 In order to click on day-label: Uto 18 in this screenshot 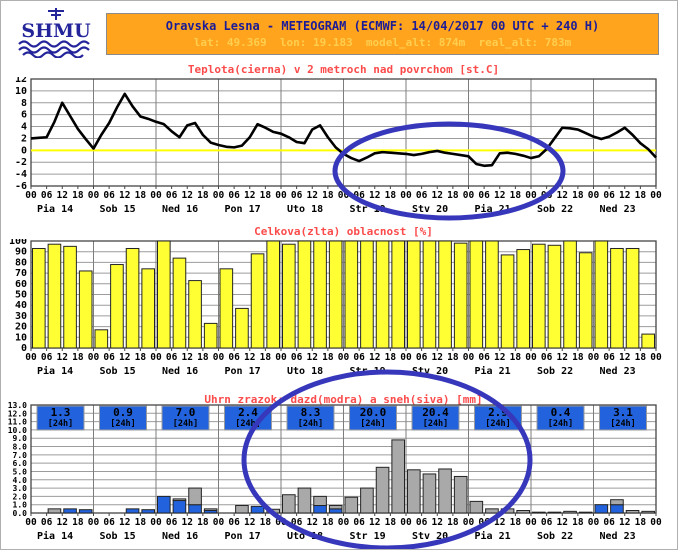, I will do `click(305, 536)`.